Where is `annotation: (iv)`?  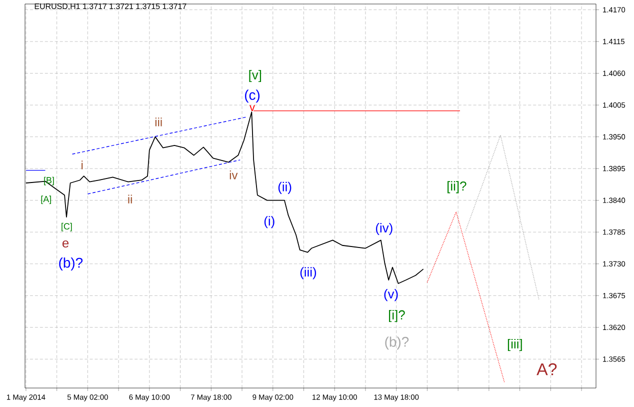
annotation: (iv) is located at coordinates (384, 229).